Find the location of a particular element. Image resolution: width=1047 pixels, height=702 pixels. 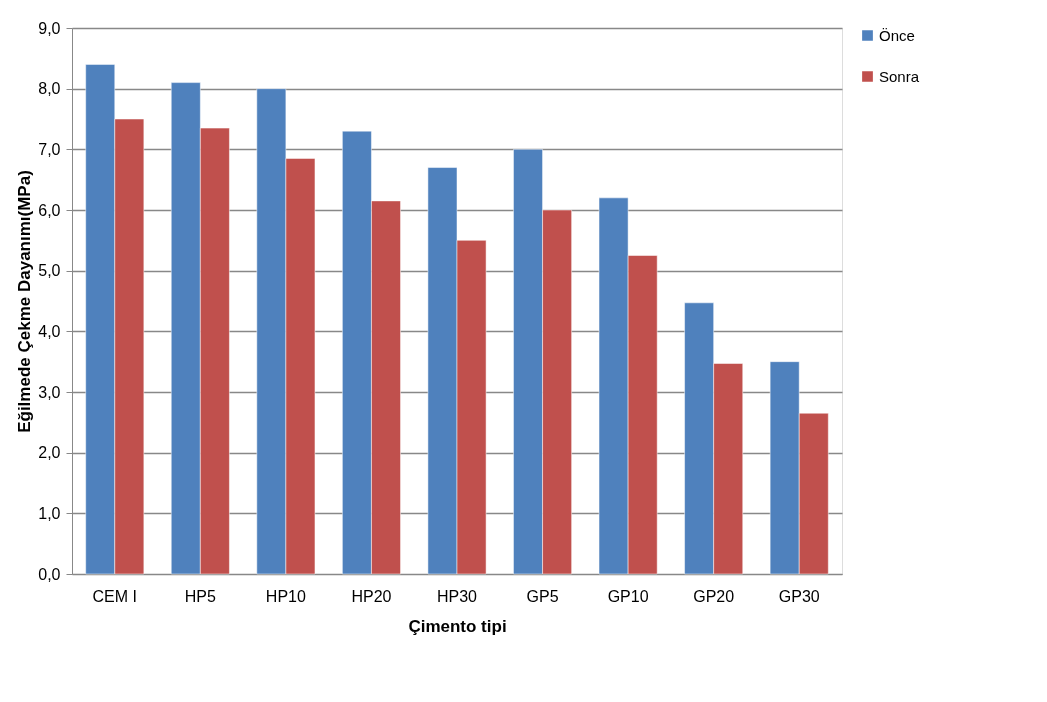

y-tick-label: 9,0 is located at coordinates (49, 28).